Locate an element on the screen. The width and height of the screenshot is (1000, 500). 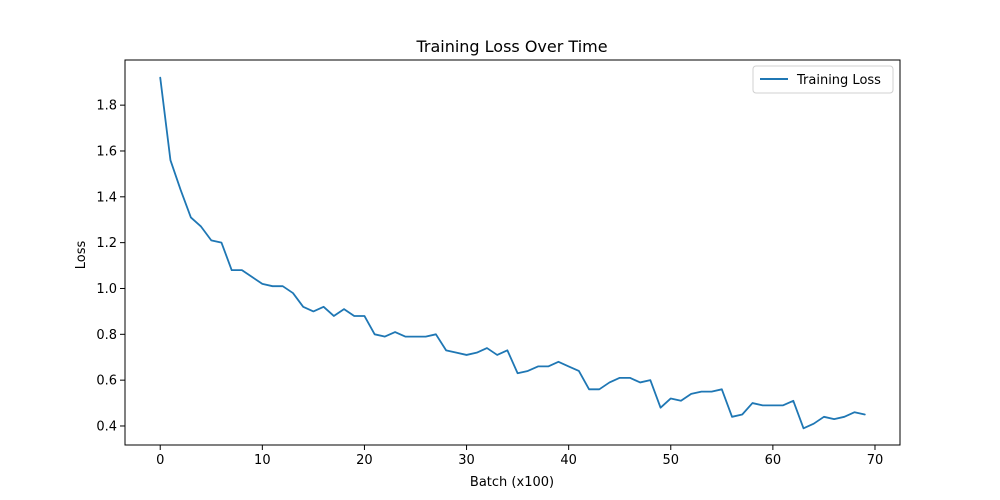
y-tick-label: 1.6 is located at coordinates (106, 151).